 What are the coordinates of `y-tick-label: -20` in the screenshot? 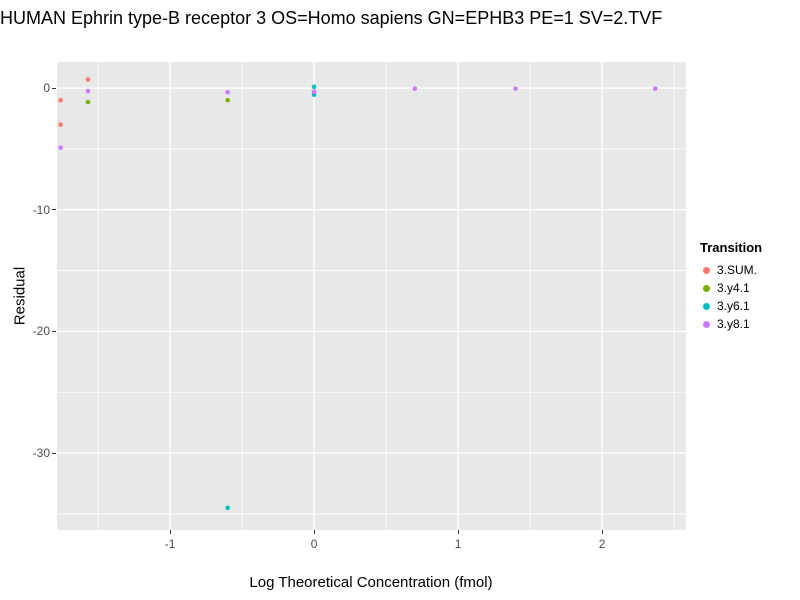 It's located at (41, 331).